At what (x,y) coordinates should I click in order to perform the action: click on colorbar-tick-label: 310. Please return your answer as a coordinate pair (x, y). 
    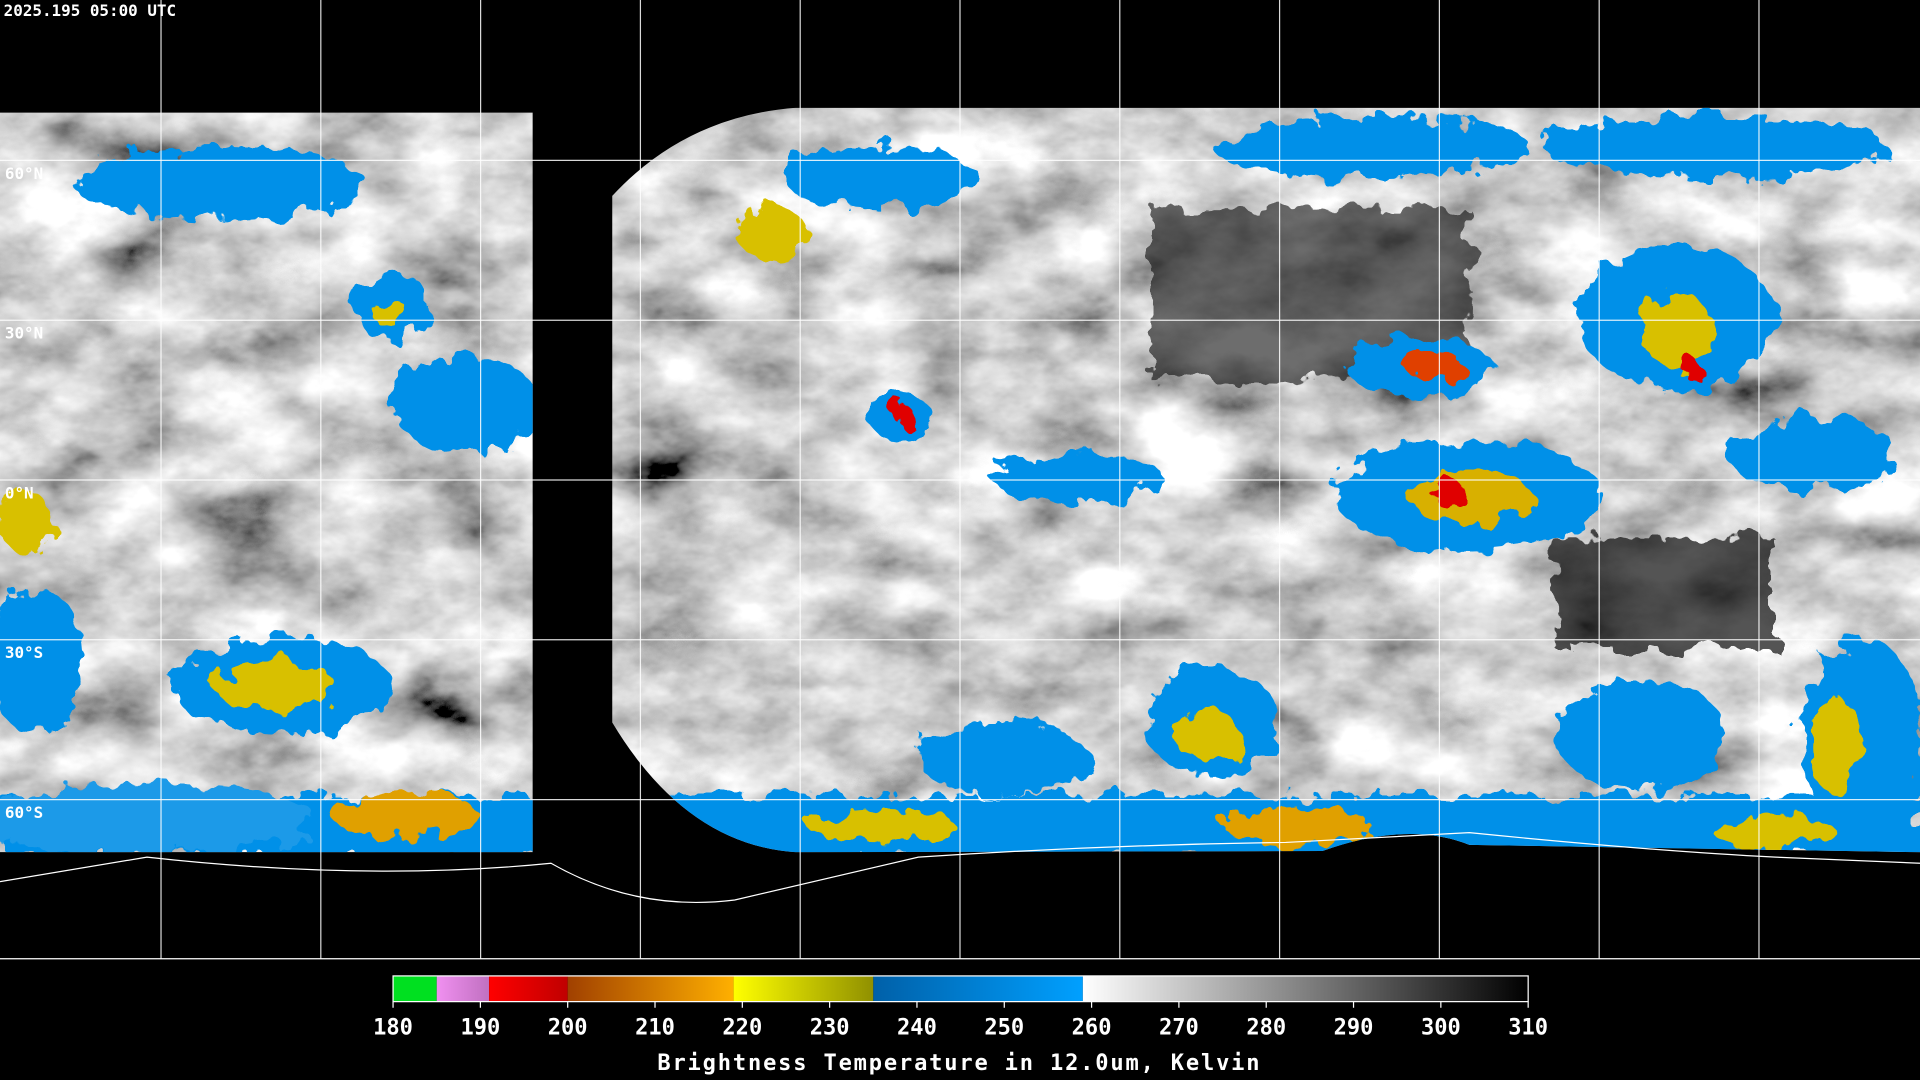
    Looking at the image, I should click on (1528, 1028).